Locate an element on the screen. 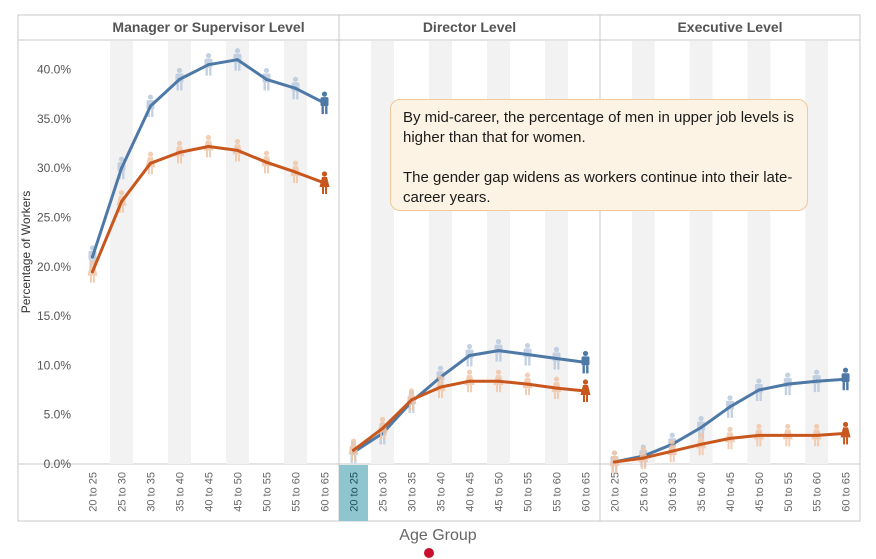  x-tick-highlight is located at coordinates (353, 493).